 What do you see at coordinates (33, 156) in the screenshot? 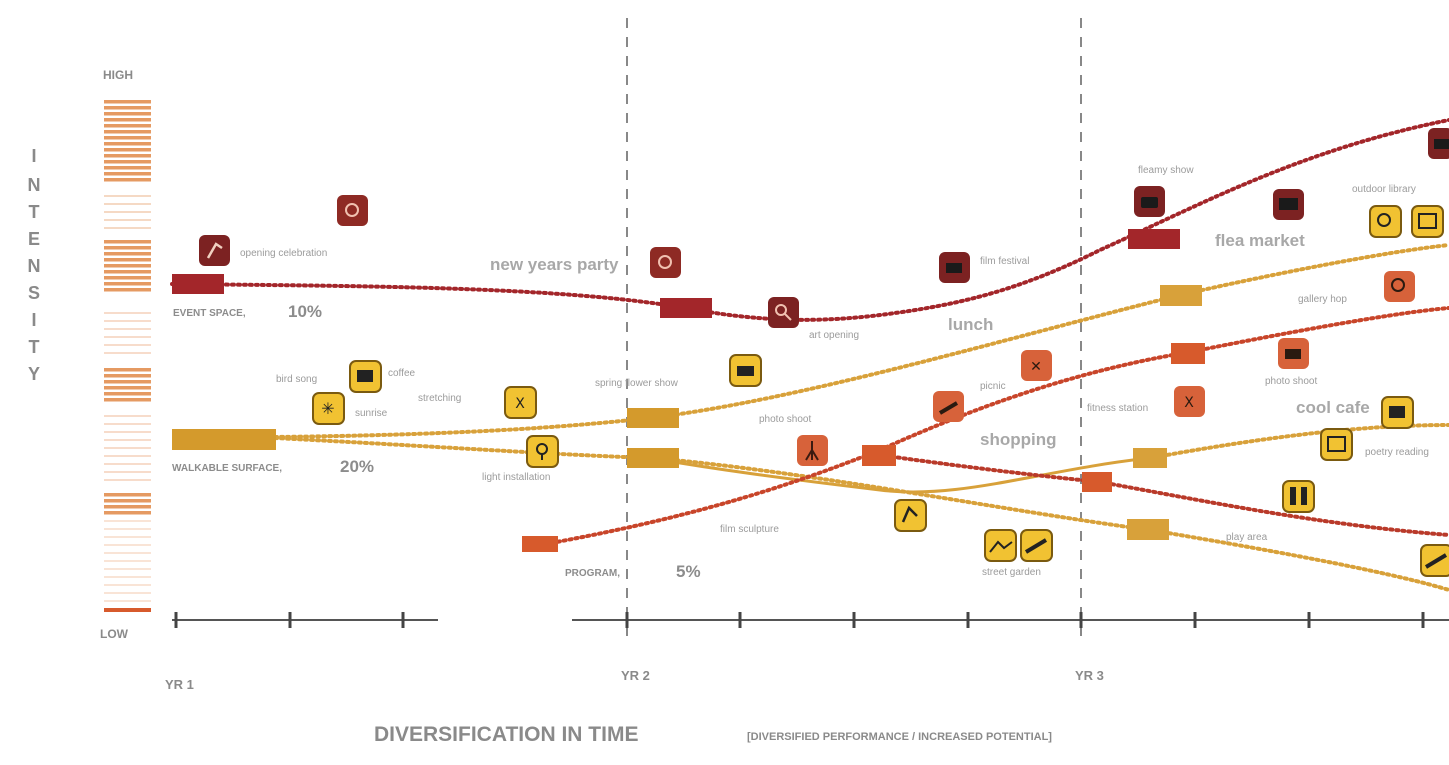
I see `y-title-letter: I` at bounding box center [33, 156].